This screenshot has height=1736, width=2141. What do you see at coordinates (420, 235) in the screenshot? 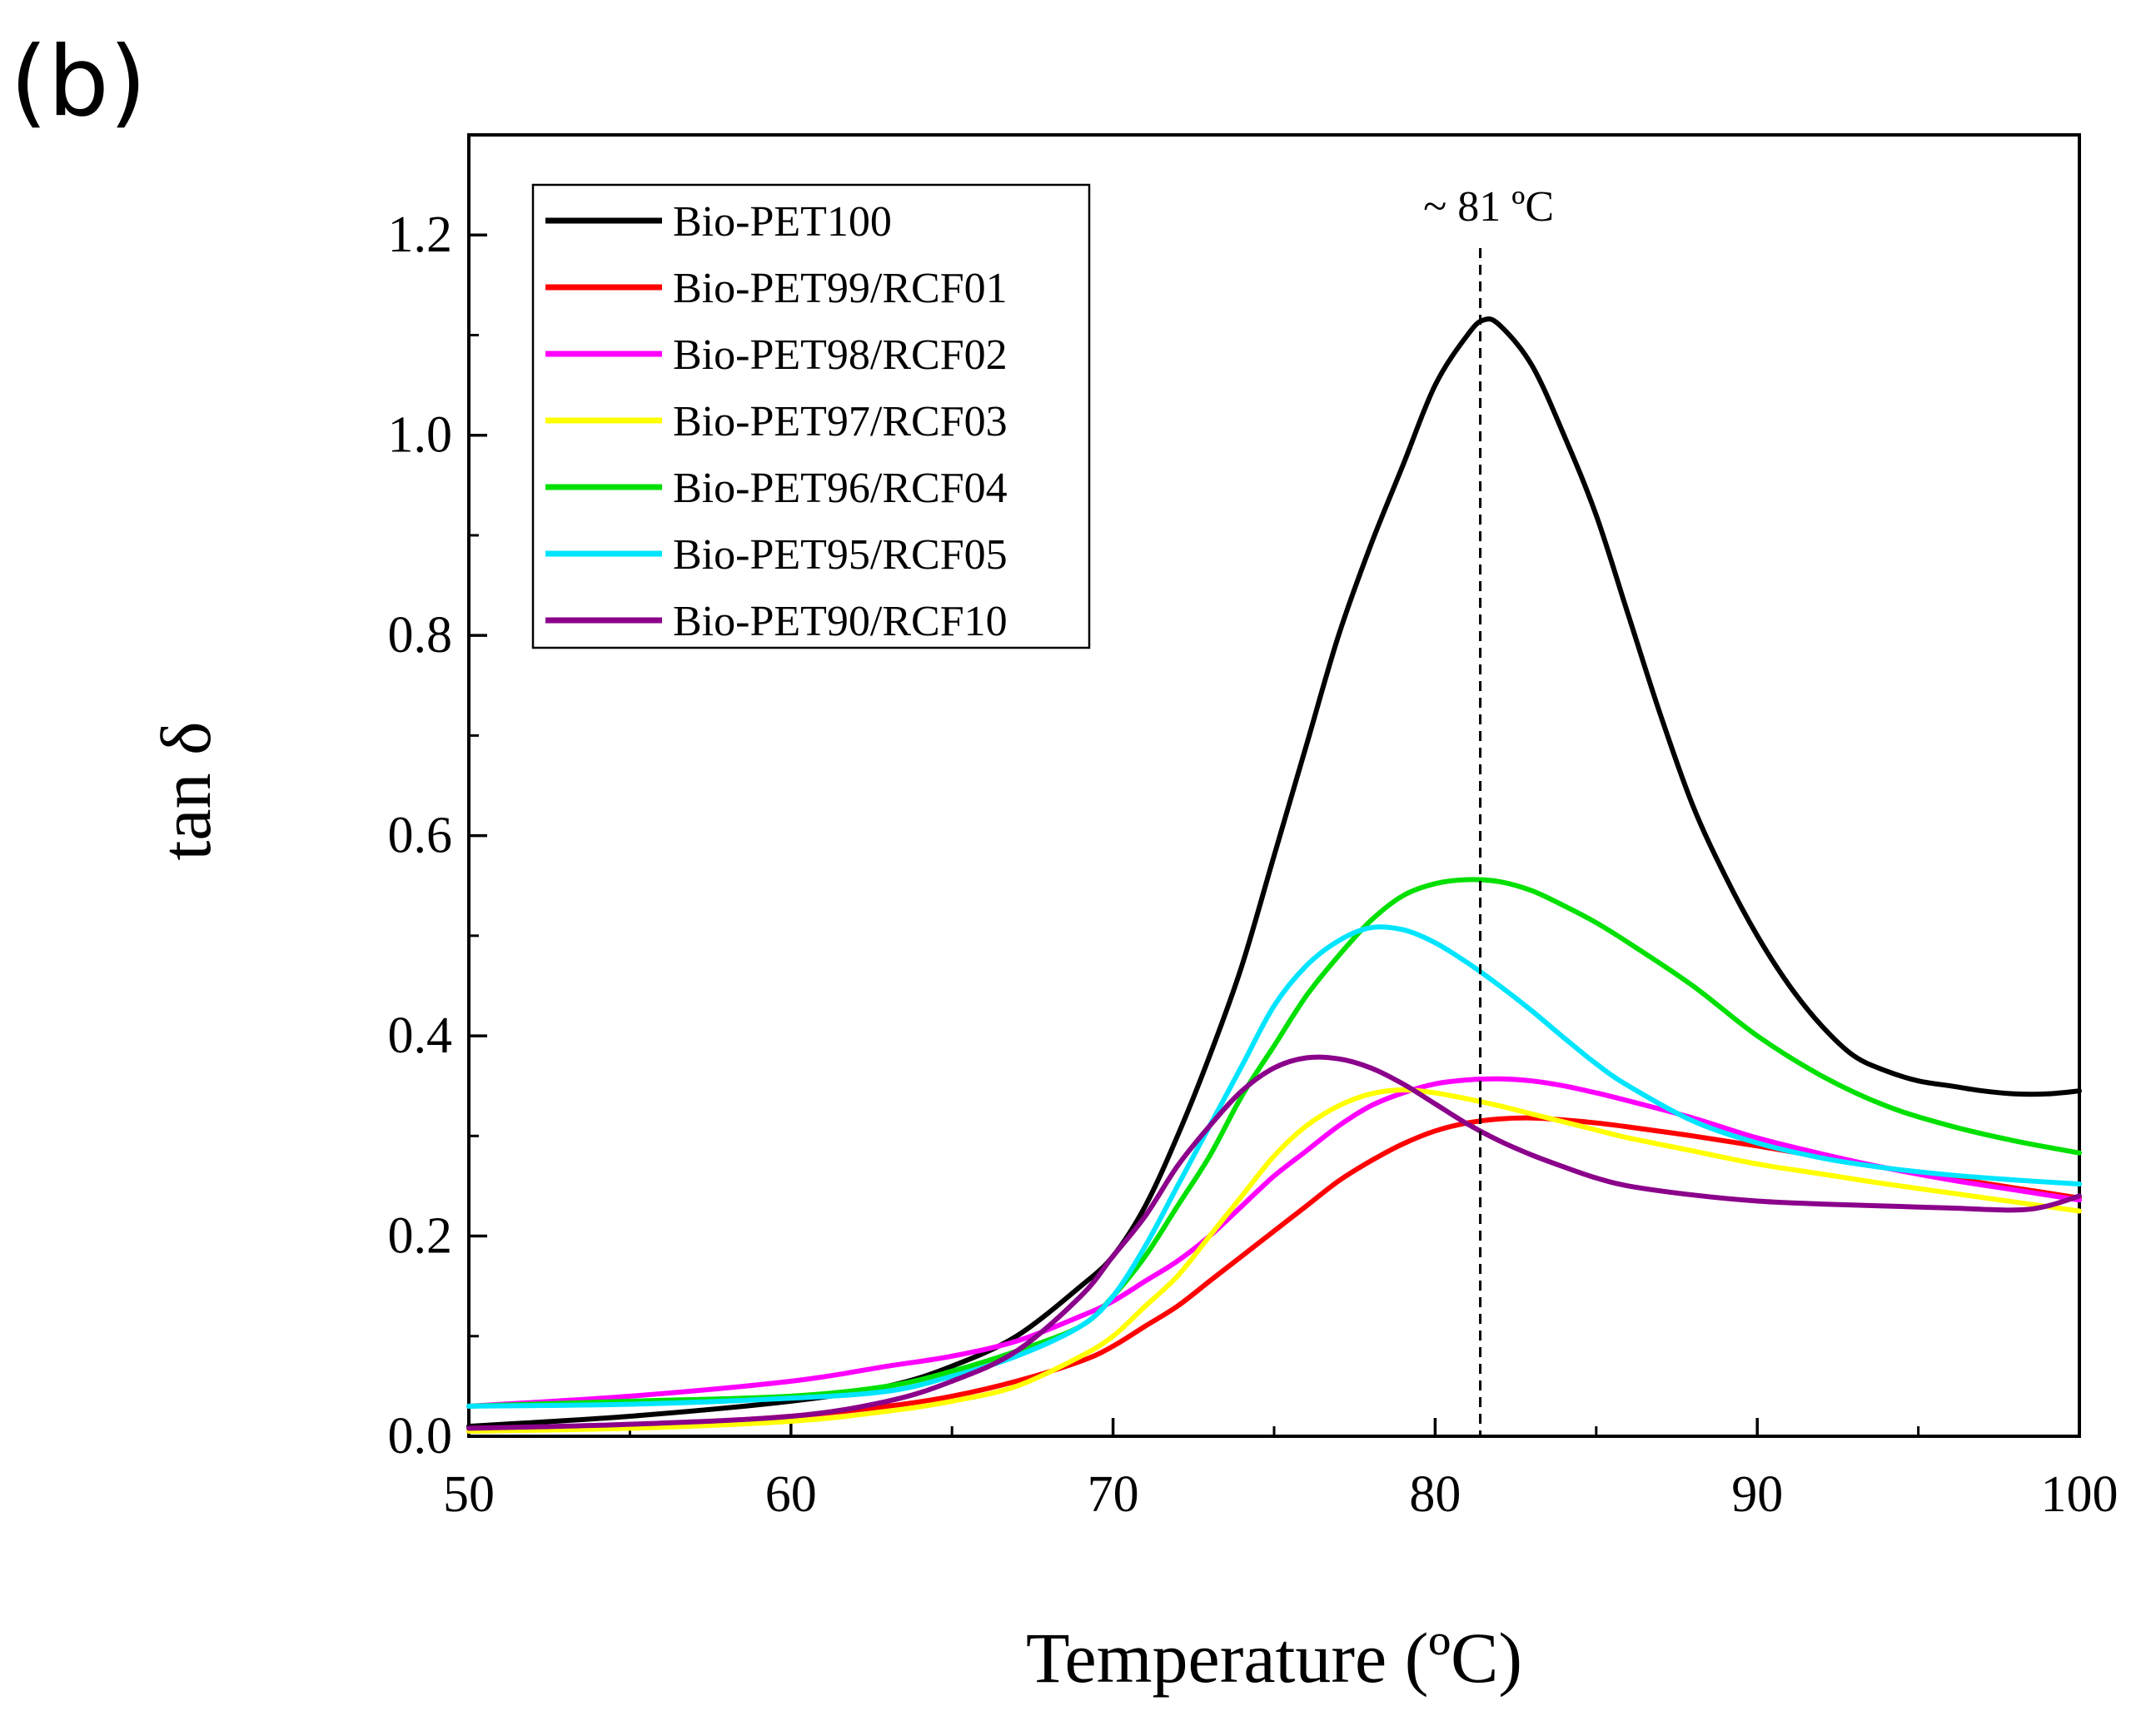
I see `y-tick-label: 1.2` at bounding box center [420, 235].